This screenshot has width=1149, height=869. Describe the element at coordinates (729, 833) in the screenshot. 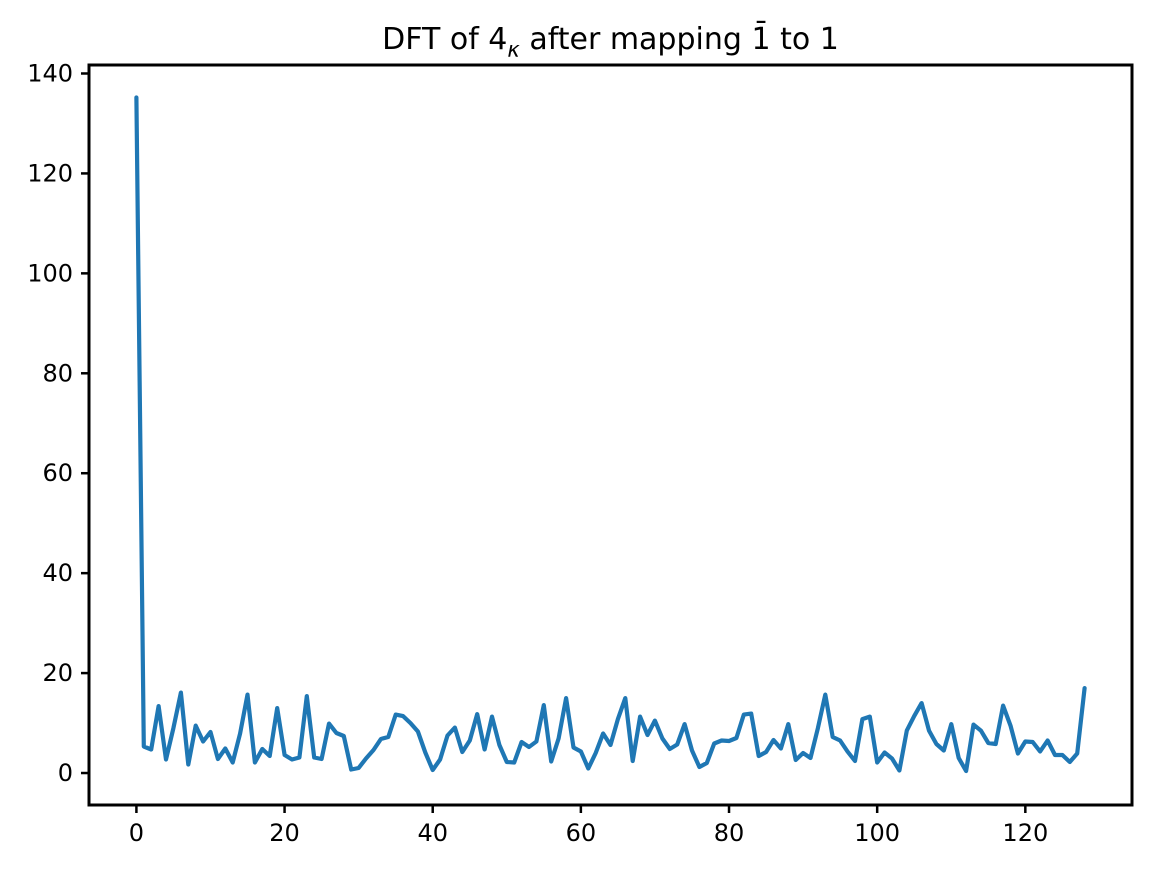

I see `x-tick-label: 80` at that location.